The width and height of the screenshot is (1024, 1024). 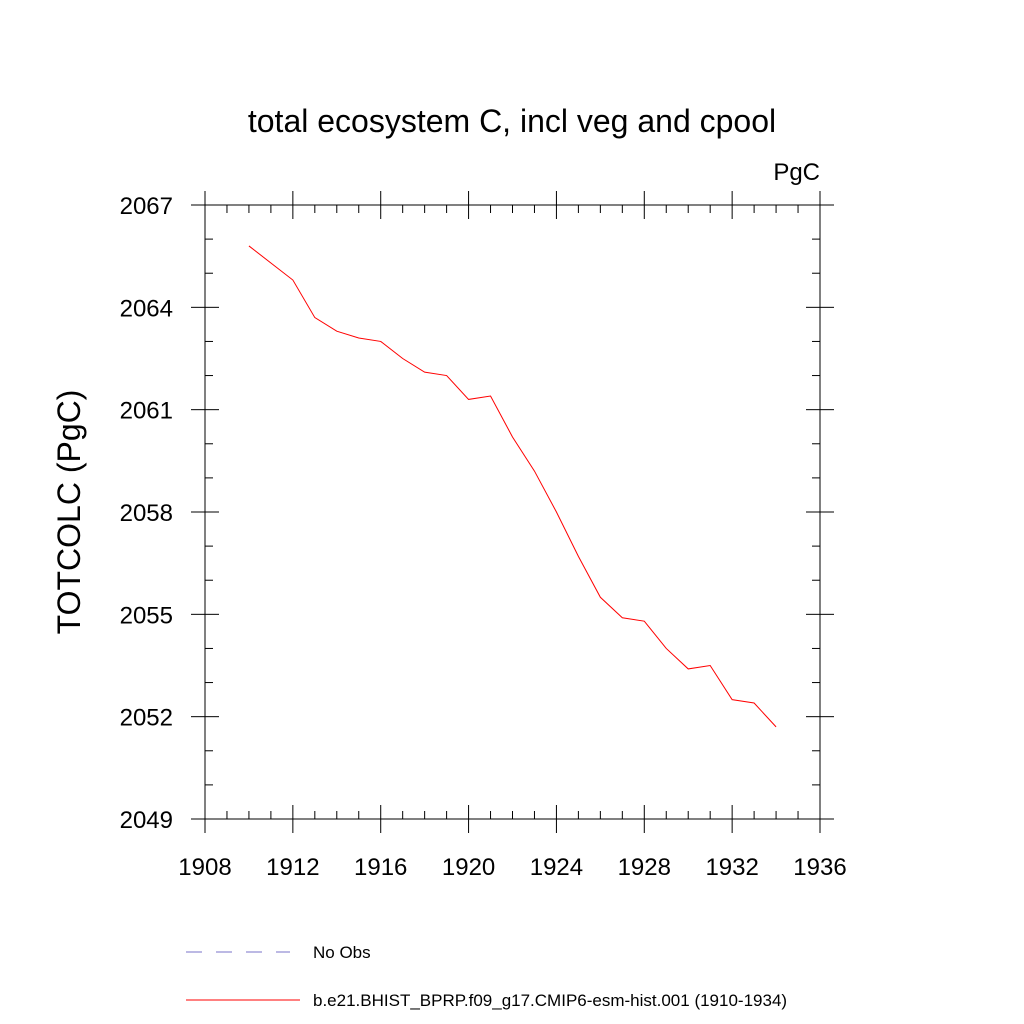 What do you see at coordinates (644, 867) in the screenshot?
I see `x-tick-label: 1928` at bounding box center [644, 867].